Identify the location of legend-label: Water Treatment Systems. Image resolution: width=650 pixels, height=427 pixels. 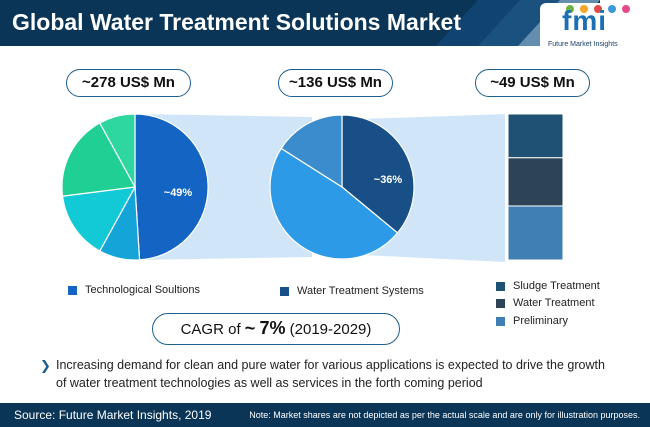
(360, 291).